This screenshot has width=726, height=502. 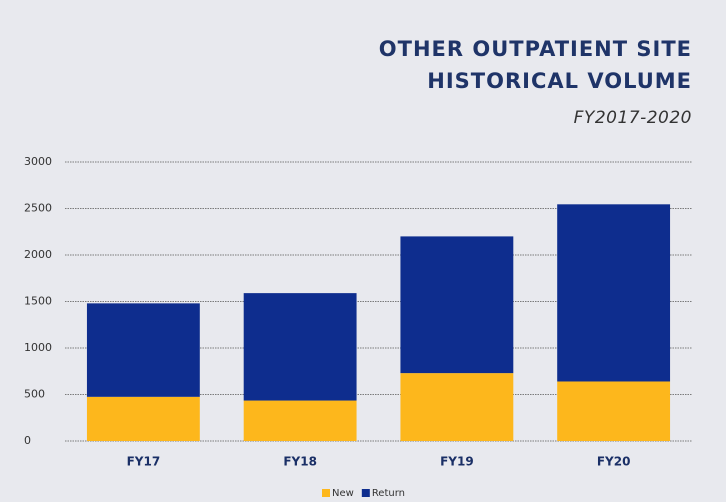 I want to click on legend-label: Return, so click(x=388, y=493).